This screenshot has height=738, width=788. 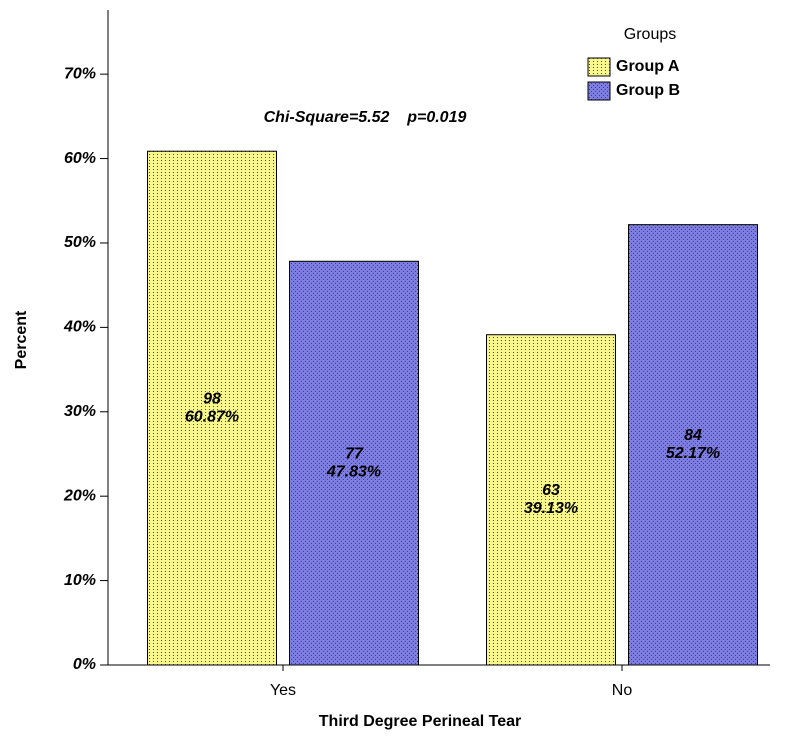 What do you see at coordinates (693, 435) in the screenshot?
I see `count-label: 84` at bounding box center [693, 435].